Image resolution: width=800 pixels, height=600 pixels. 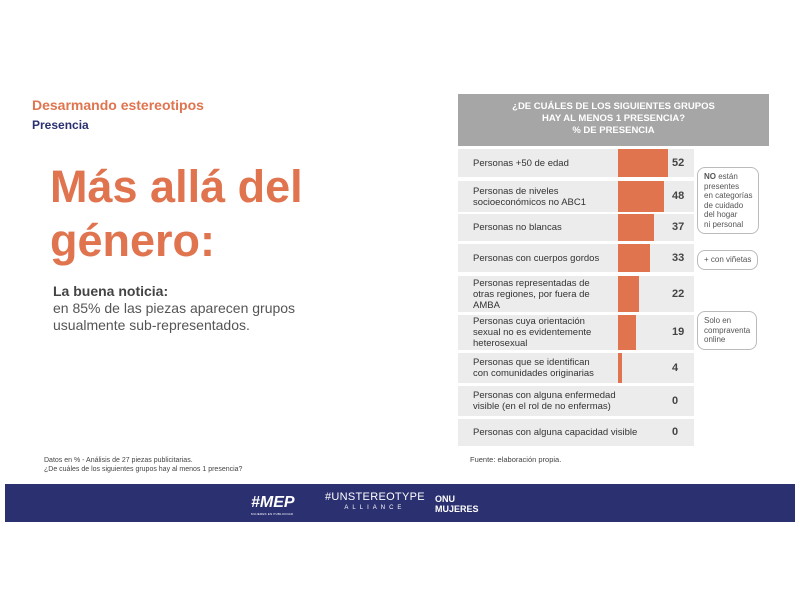 What do you see at coordinates (531, 283) in the screenshot?
I see `category-label-line: Personas representadas de` at bounding box center [531, 283].